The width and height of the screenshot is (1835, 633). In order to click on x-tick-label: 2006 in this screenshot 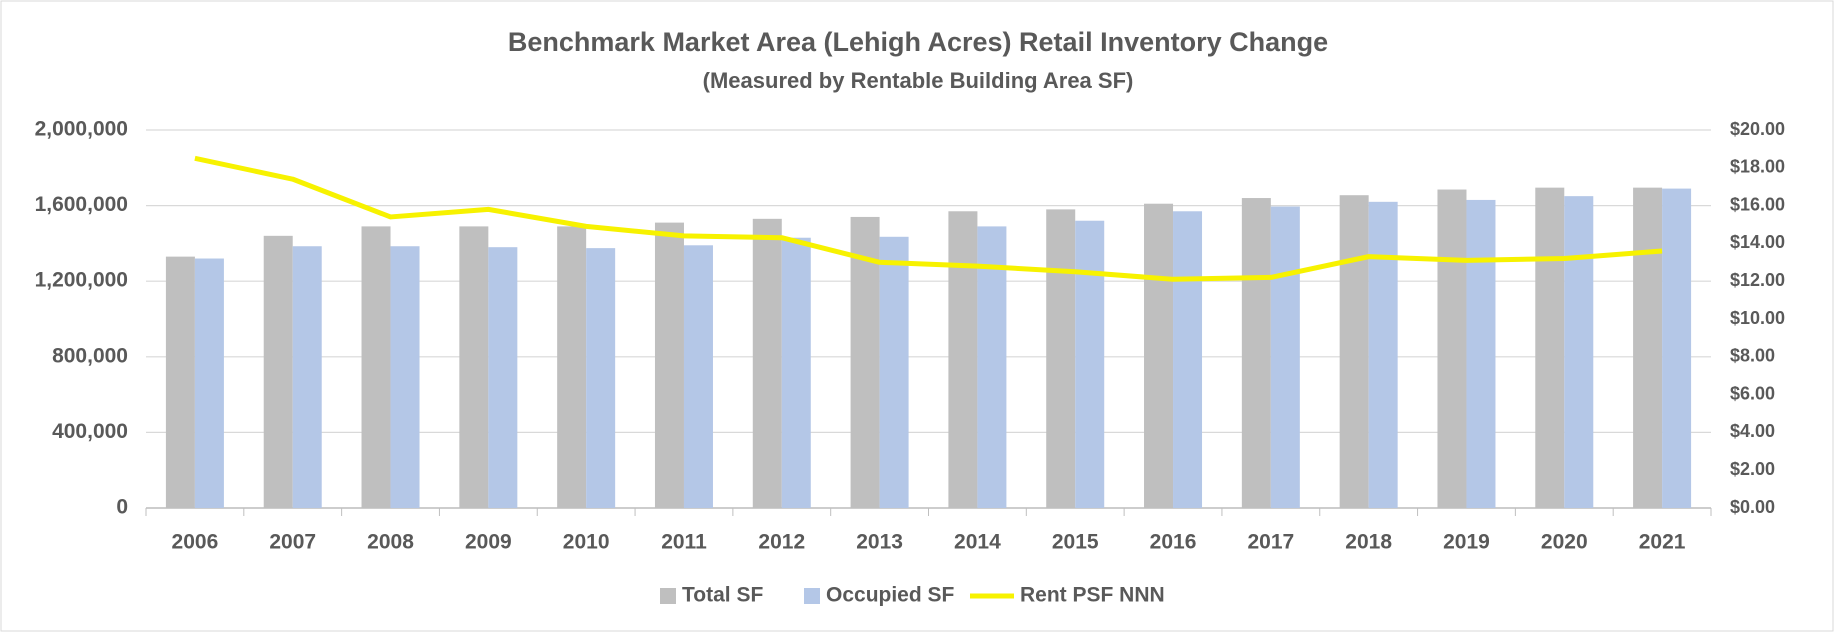, I will do `click(195, 542)`.